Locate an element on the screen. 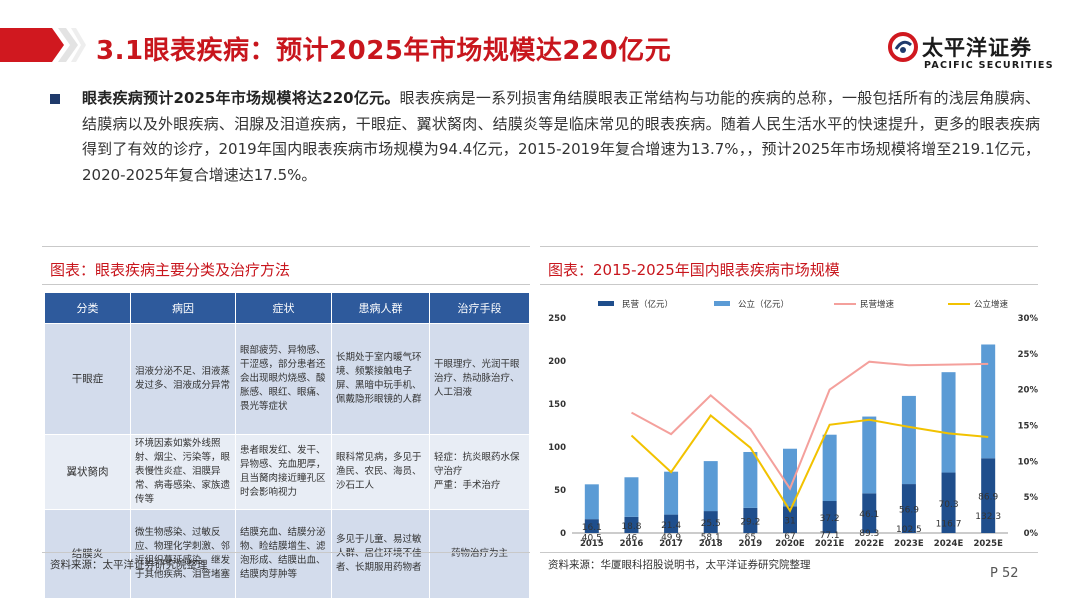  data-label-private: 25.5 is located at coordinates (711, 524).